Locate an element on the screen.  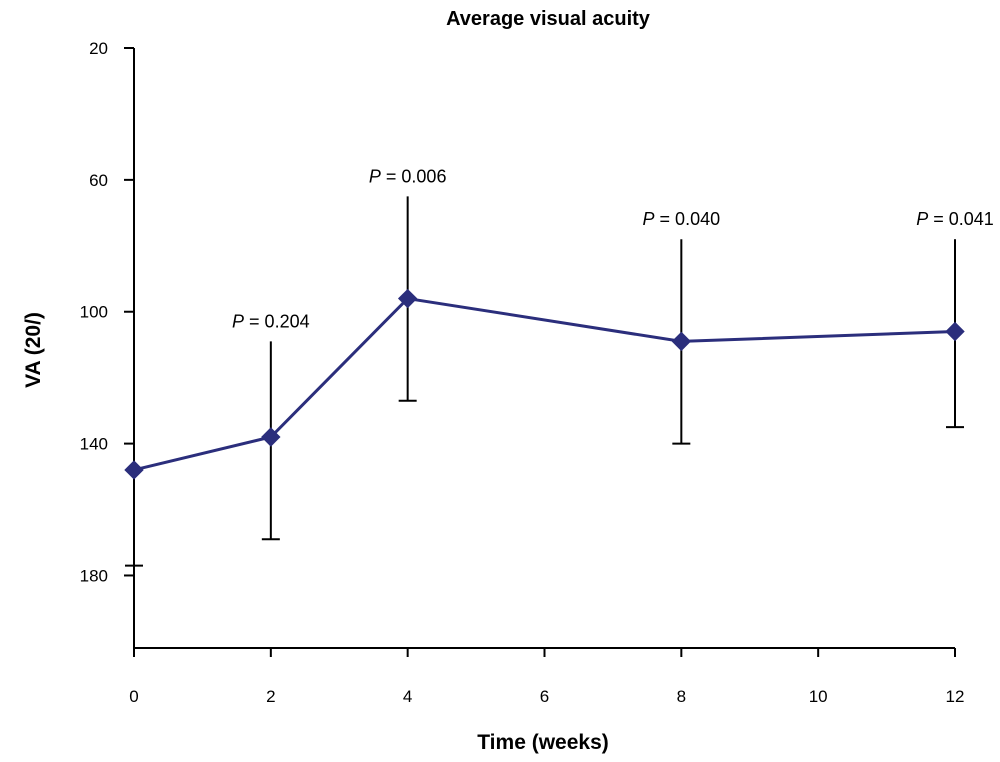
x-tick-label-0: 0 is located at coordinates (133, 696).